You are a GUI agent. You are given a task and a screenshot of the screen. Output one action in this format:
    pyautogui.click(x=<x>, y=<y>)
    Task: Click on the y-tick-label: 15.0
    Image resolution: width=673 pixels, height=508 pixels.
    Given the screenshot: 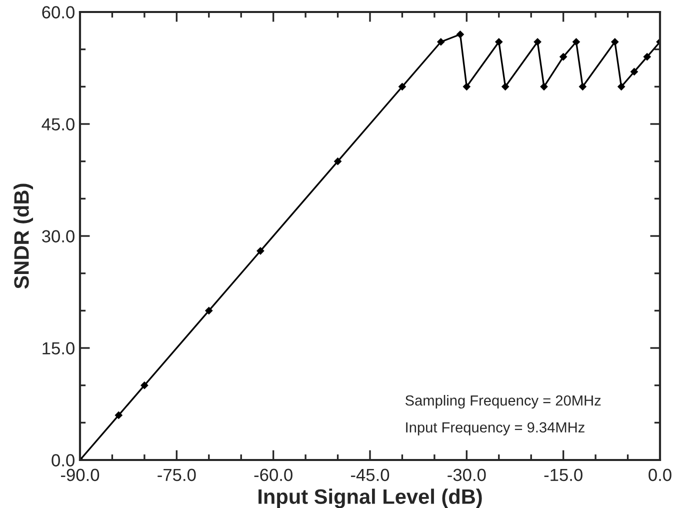 What is the action you would take?
    pyautogui.click(x=58, y=348)
    